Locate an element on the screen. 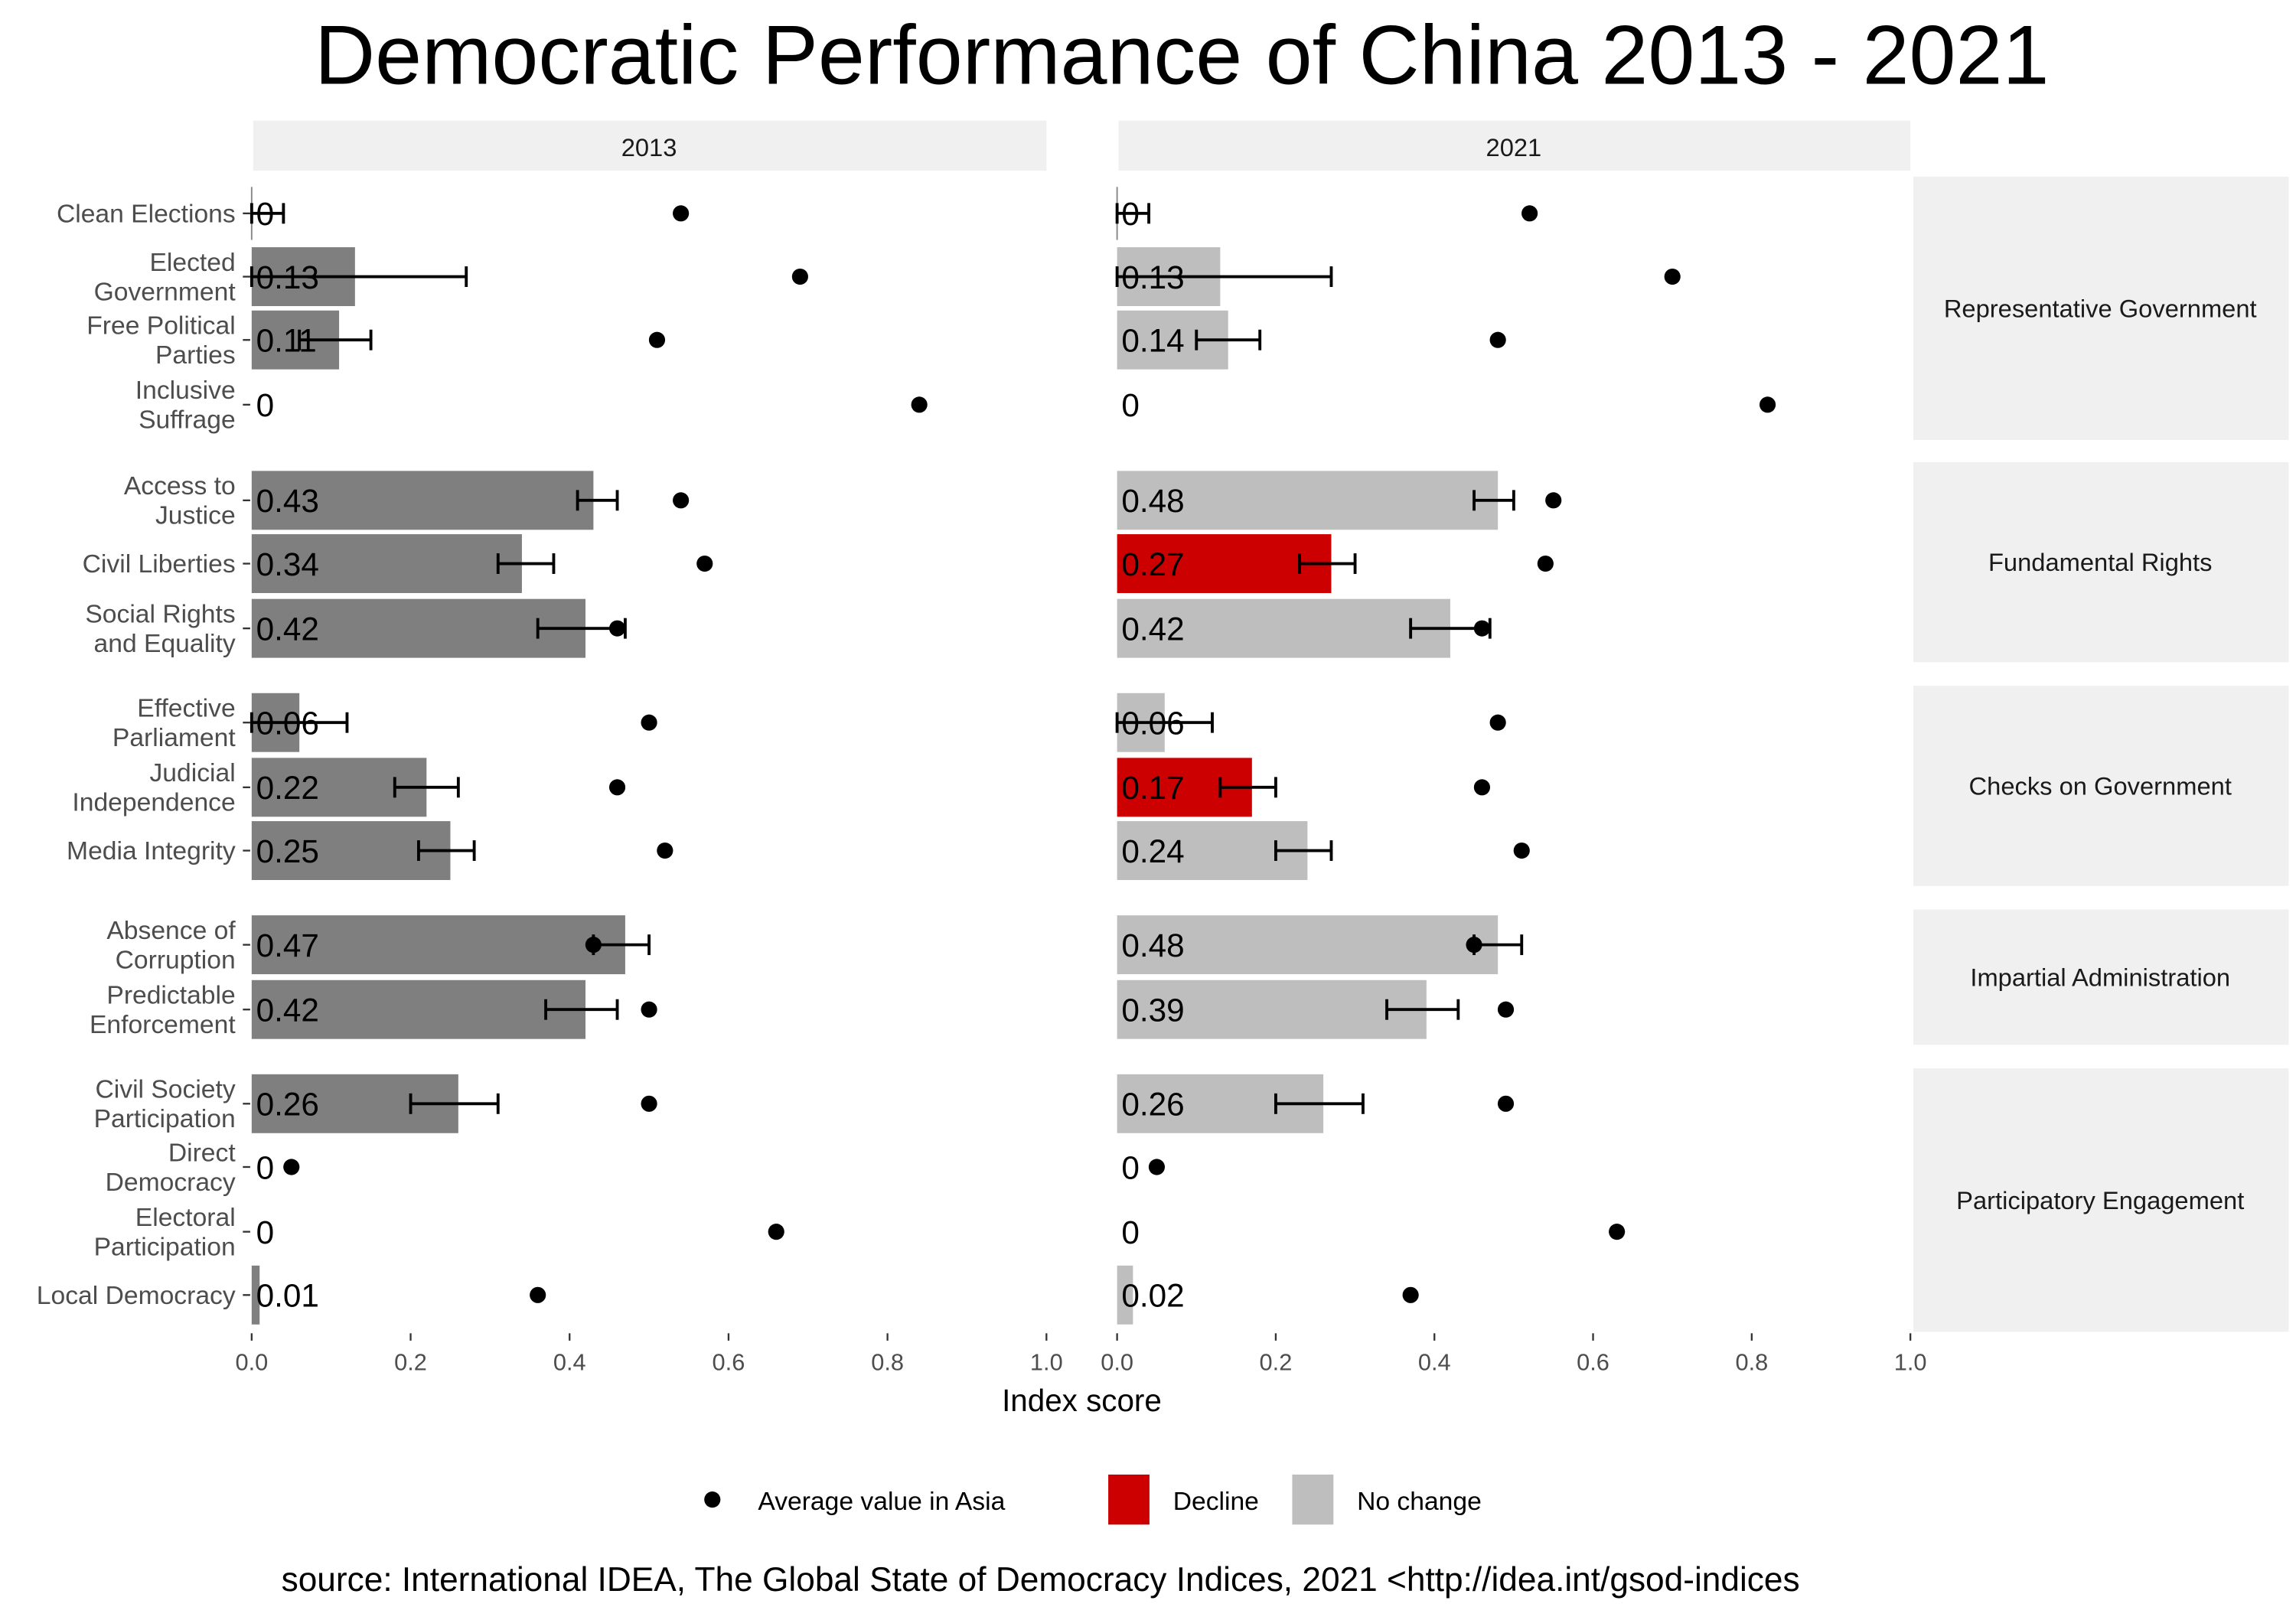 Image resolution: width=2296 pixels, height=1607 pixels. panel-year-label: 2021 is located at coordinates (1514, 147).